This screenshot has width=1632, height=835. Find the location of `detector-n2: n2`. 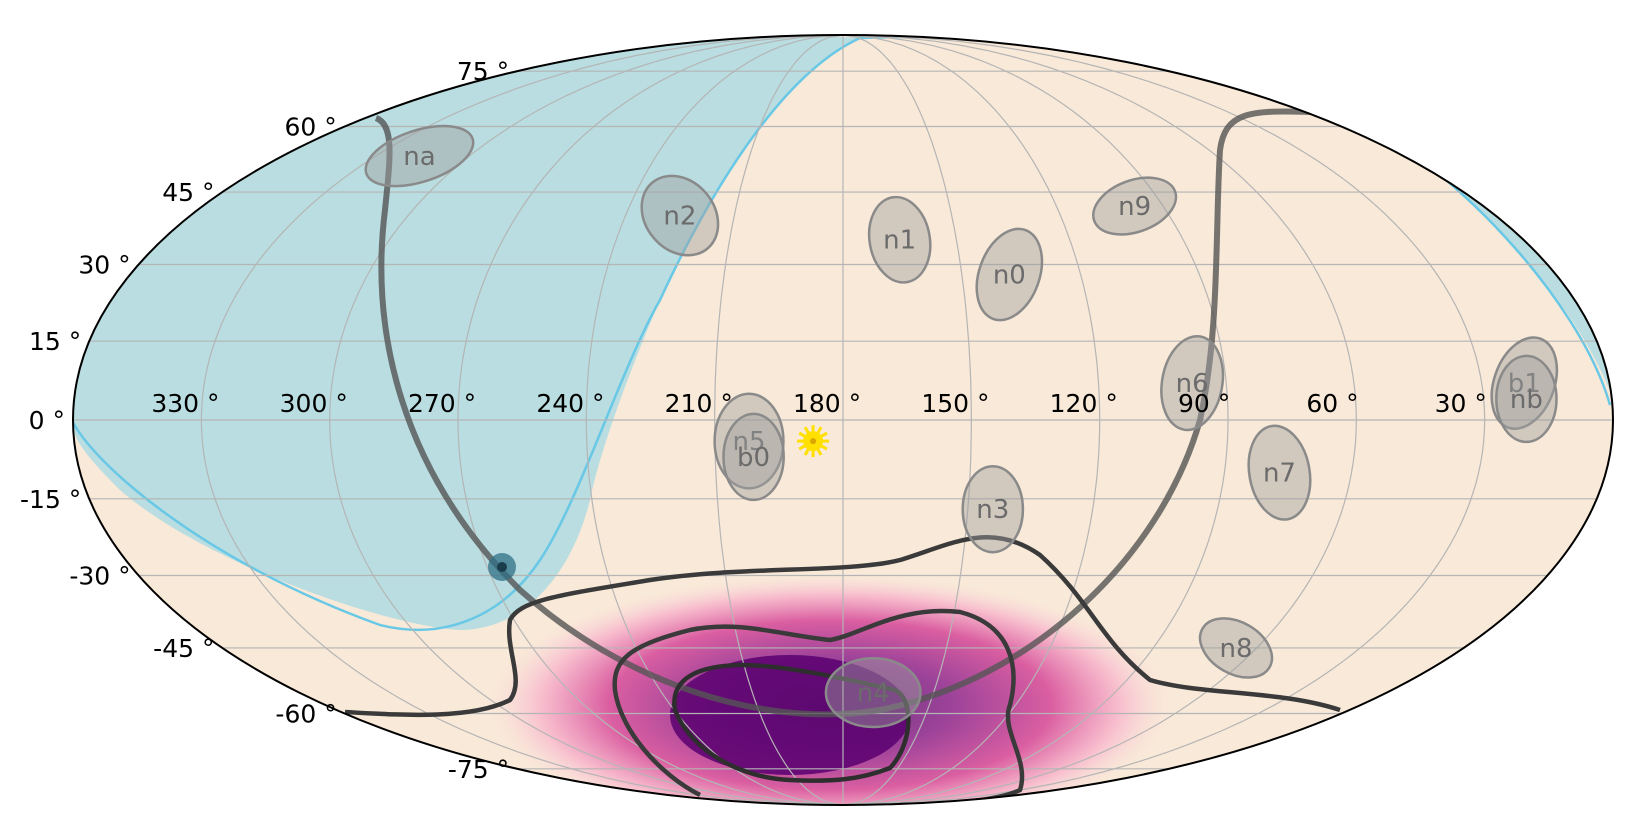

detector-n2: n2 is located at coordinates (680, 215).